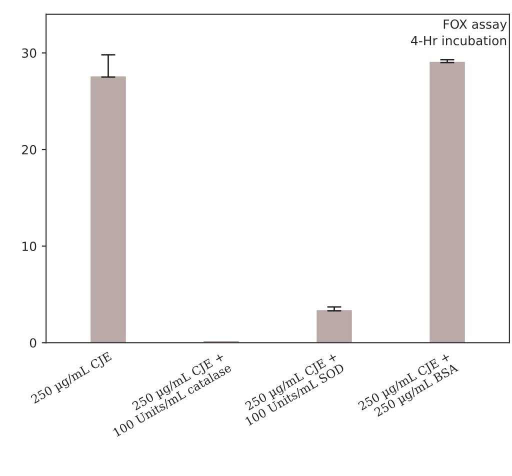 The height and width of the screenshot is (476, 512). I want to click on y-tick-label: 20, so click(29, 149).